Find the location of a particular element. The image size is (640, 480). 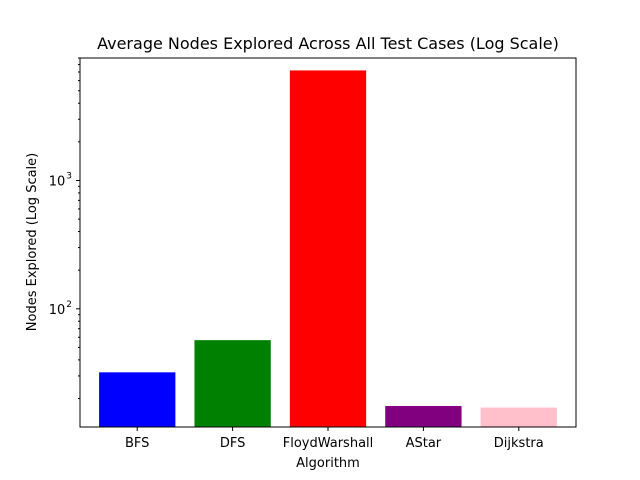

bar-bfs is located at coordinates (137, 399).